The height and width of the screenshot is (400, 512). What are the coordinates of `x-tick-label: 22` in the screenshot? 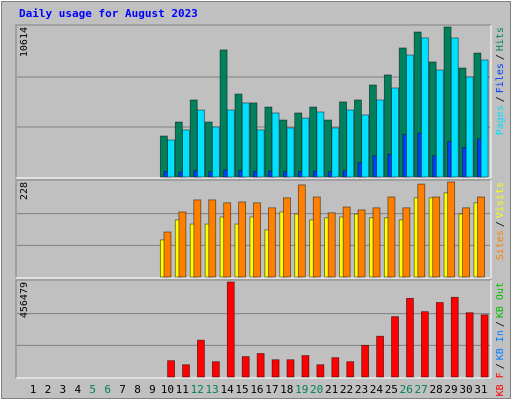 It's located at (346, 389).